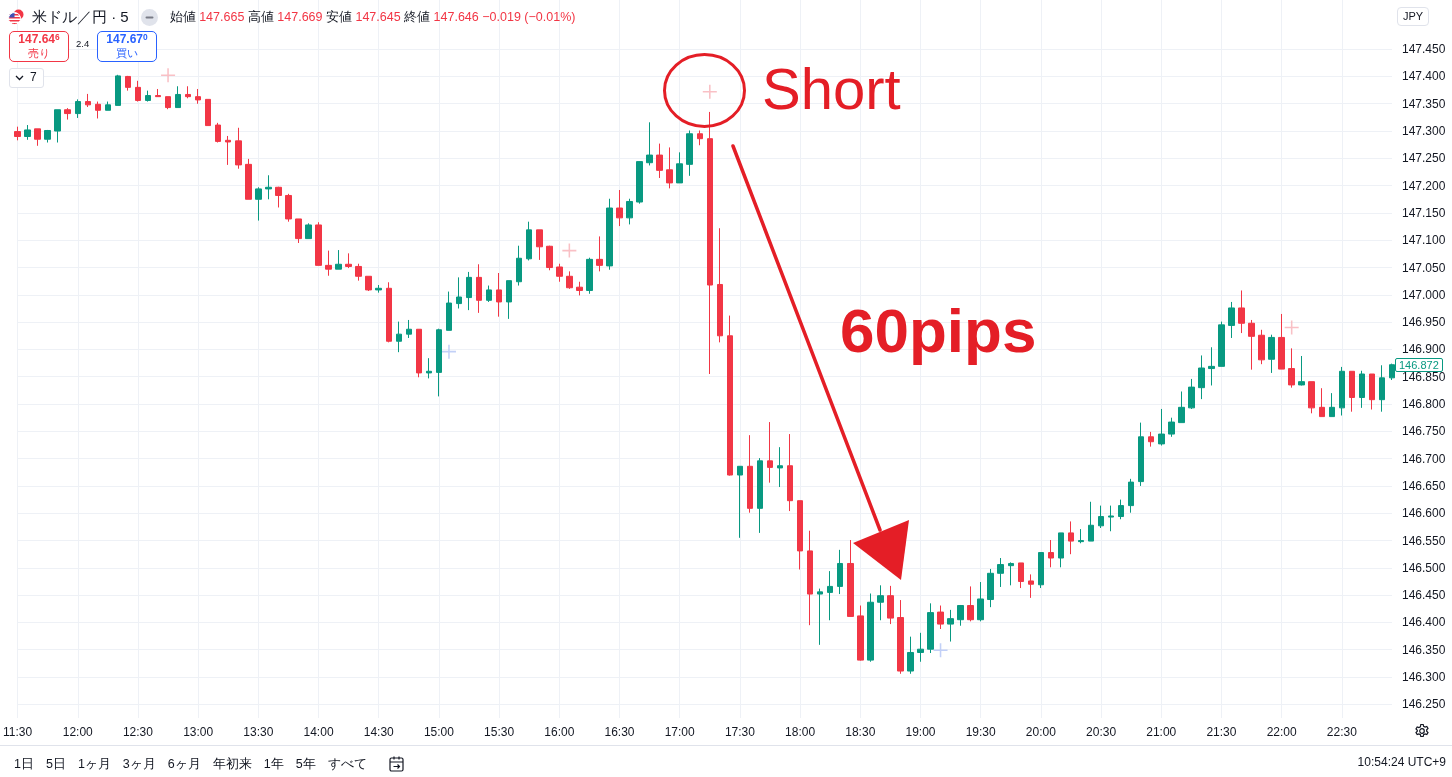 Image resolution: width=1452 pixels, height=777 pixels. Describe the element at coordinates (33, 77) in the screenshot. I see `annotation: 7` at that location.